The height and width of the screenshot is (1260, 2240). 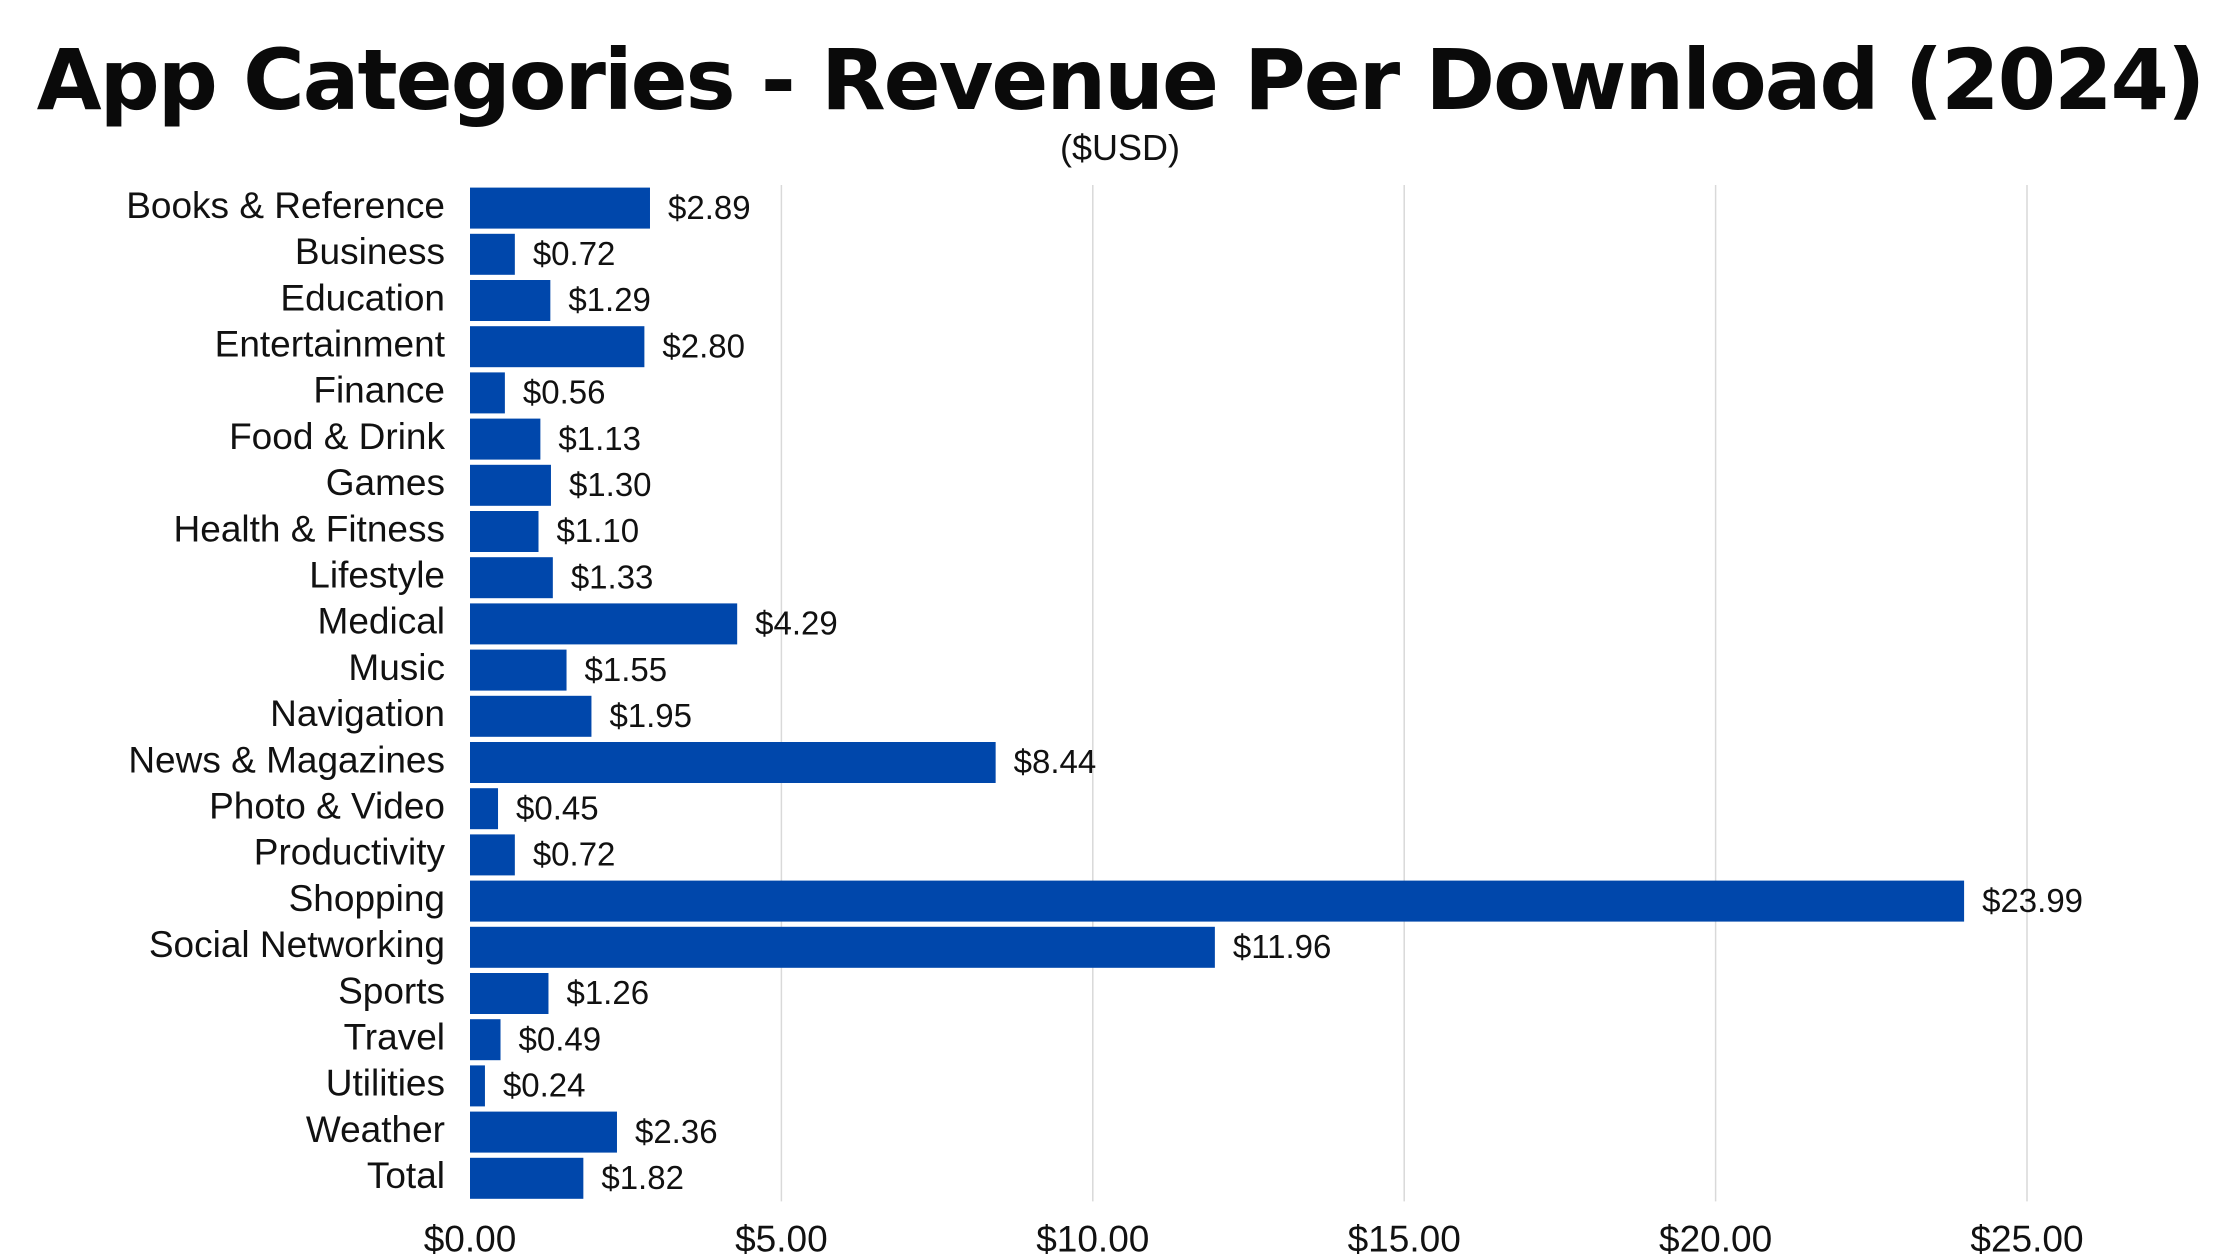 What do you see at coordinates (1055, 761) in the screenshot?
I see `data-label: $8.44` at bounding box center [1055, 761].